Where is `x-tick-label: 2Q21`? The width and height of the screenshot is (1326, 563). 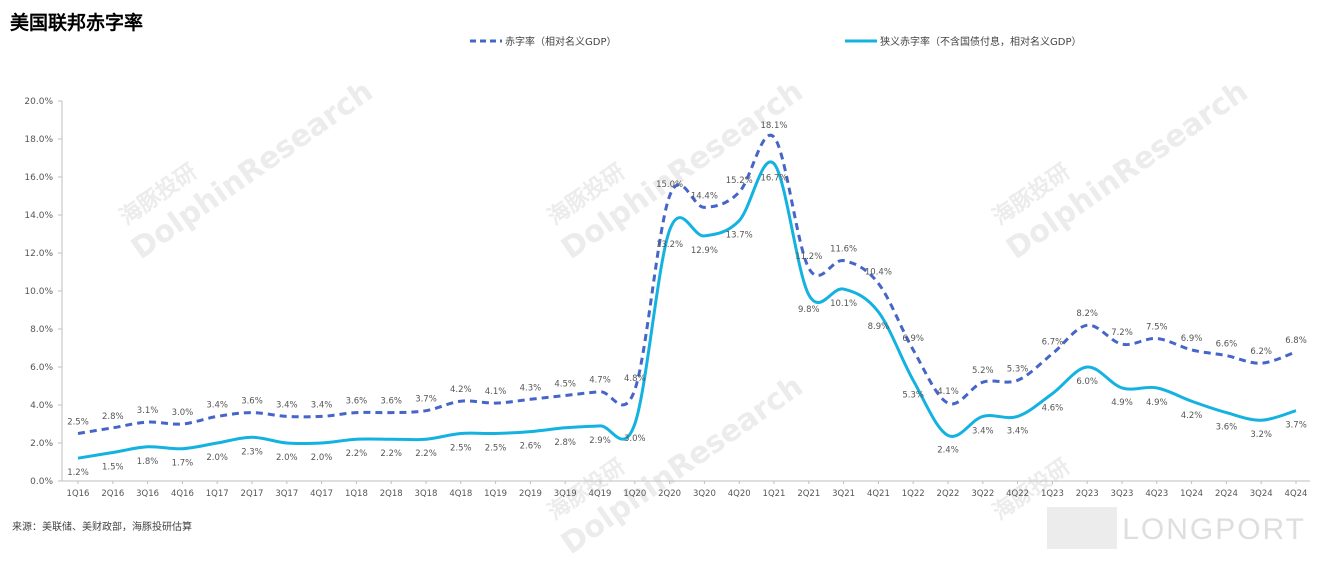
x-tick-label: 2Q21 is located at coordinates (808, 494).